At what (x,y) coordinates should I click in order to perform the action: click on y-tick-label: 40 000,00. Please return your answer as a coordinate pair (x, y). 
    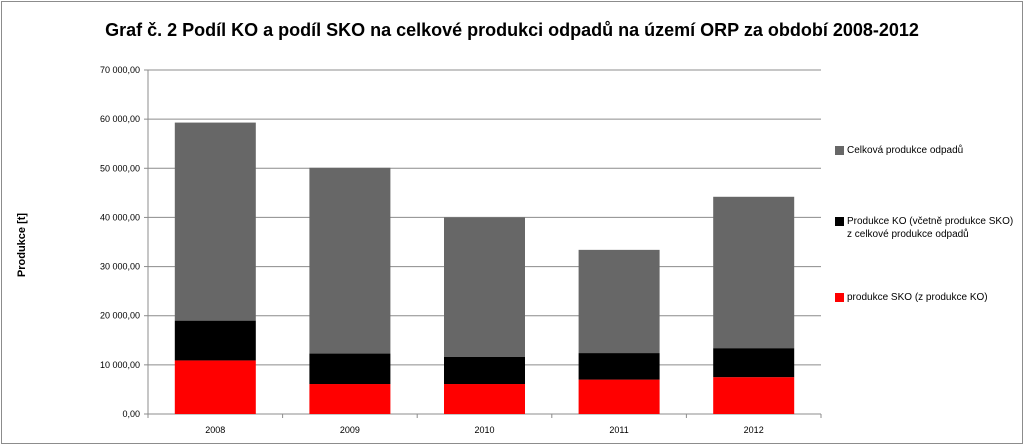
    Looking at the image, I should click on (120, 217).